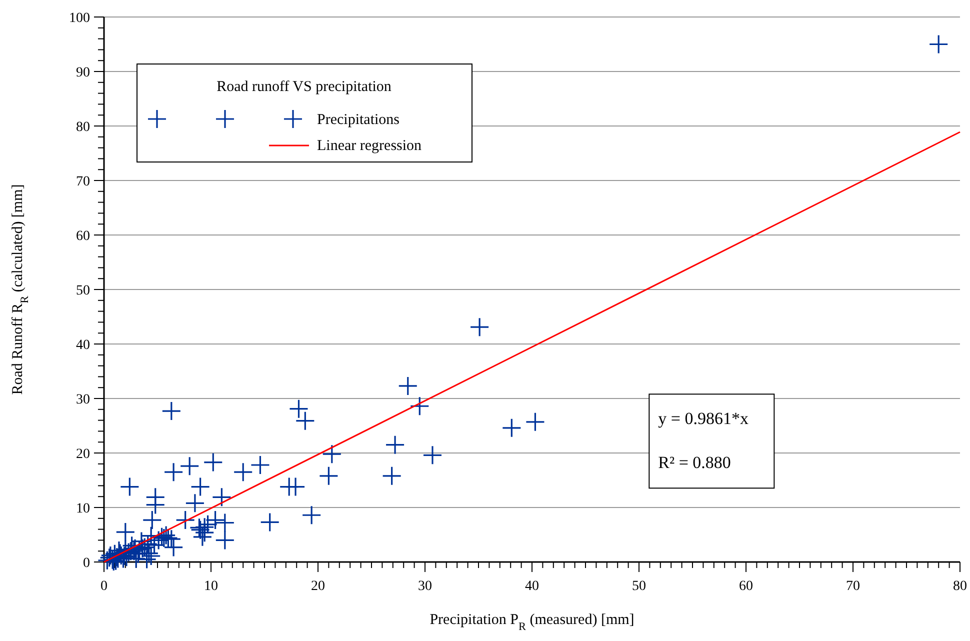 The image size is (970, 641). What do you see at coordinates (83, 509) in the screenshot?
I see `y-tick-label: 10` at bounding box center [83, 509].